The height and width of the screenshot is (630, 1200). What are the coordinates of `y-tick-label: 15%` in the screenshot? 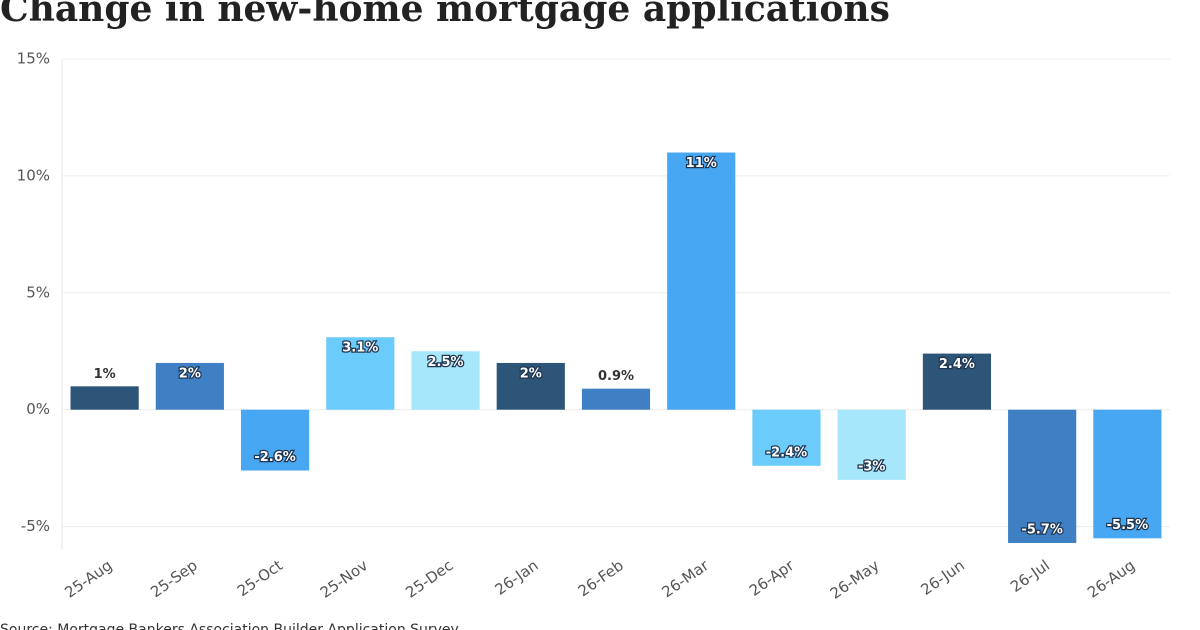 It's located at (33, 59).